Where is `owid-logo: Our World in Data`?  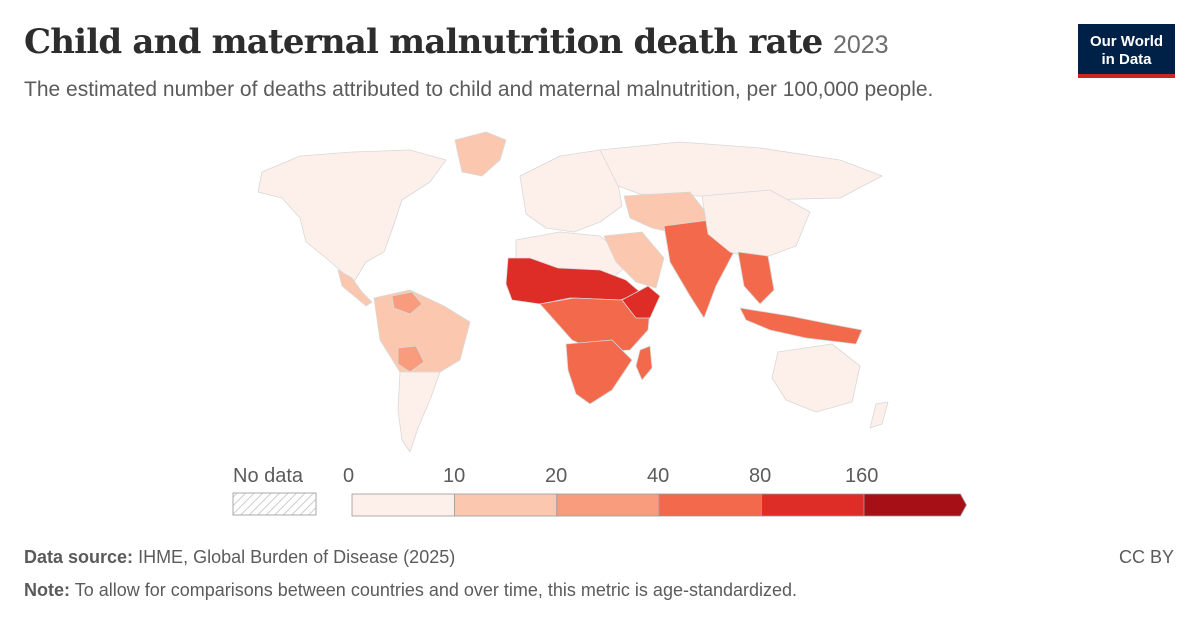
owid-logo: Our World in Data is located at coordinates (1126, 51).